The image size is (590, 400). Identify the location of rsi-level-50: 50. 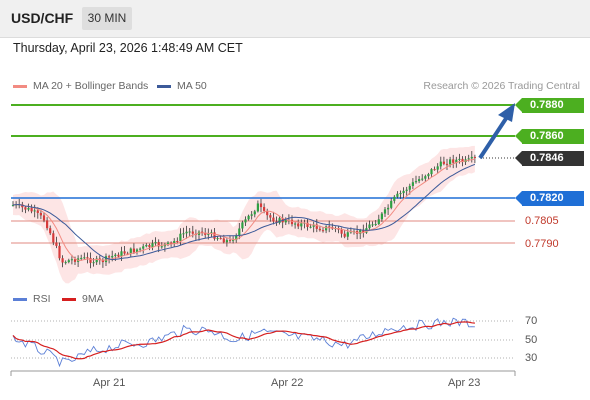
(531, 340).